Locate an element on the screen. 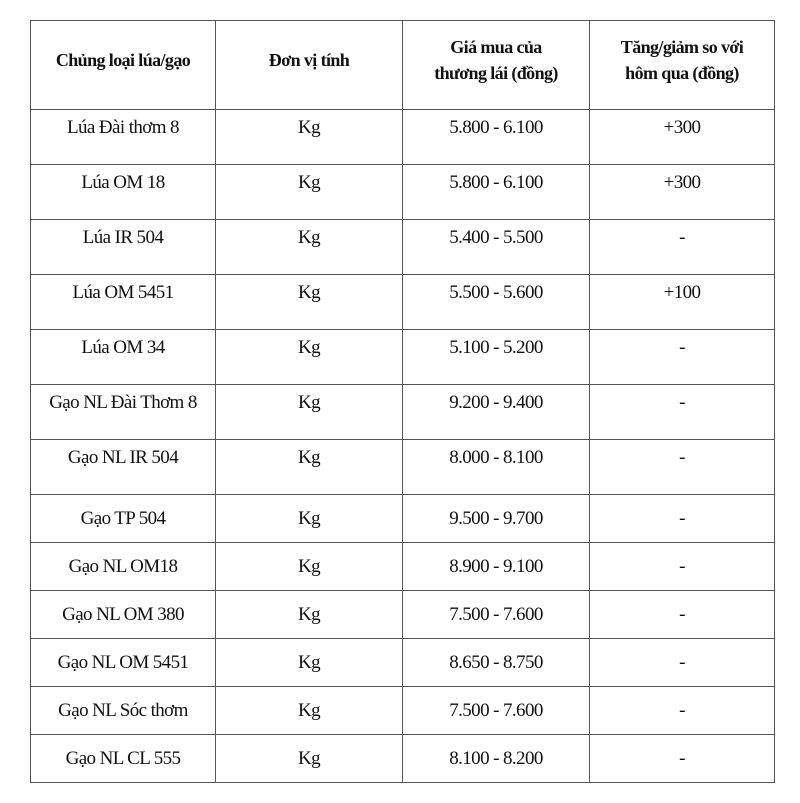 The image size is (800, 803). cell-price: 5.500 - 5.600 is located at coordinates (496, 302).